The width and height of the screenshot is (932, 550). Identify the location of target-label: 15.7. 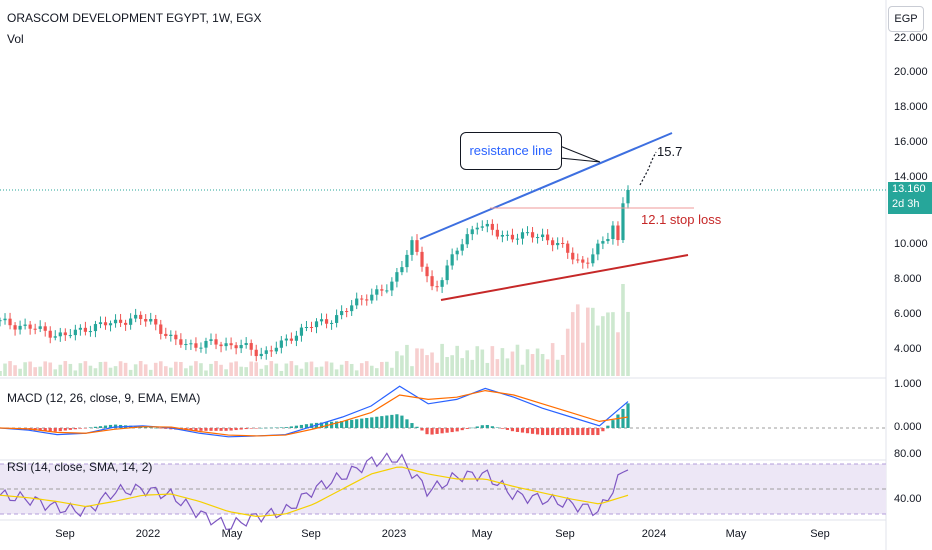
(670, 151).